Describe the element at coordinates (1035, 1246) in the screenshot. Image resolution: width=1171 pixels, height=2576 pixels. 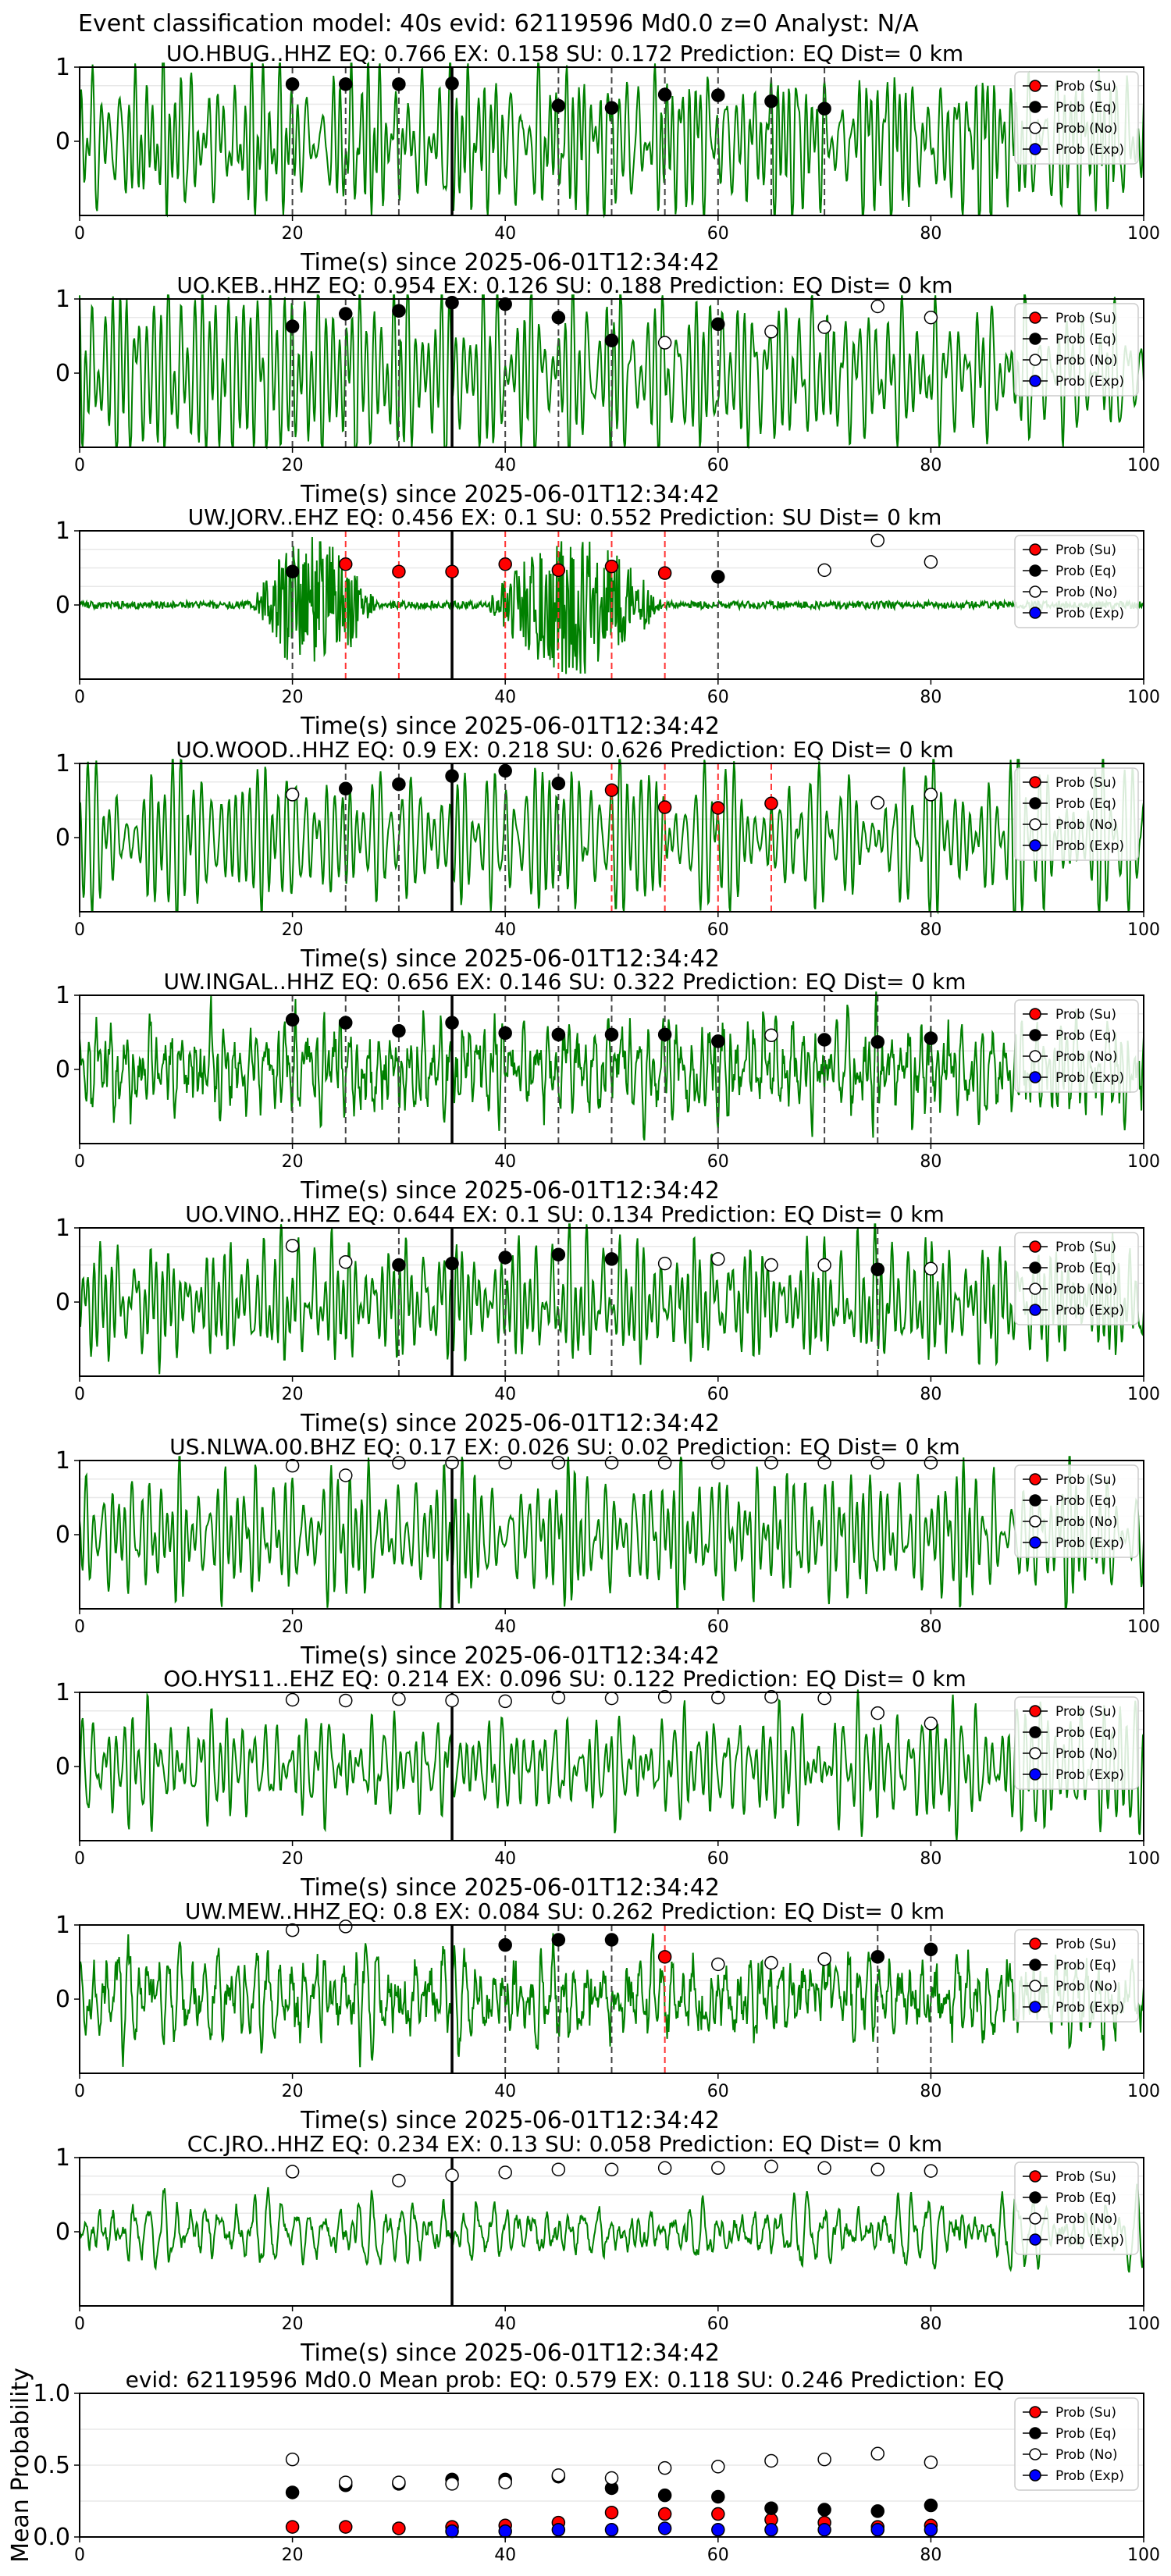
I see `legend-marker-su` at that location.